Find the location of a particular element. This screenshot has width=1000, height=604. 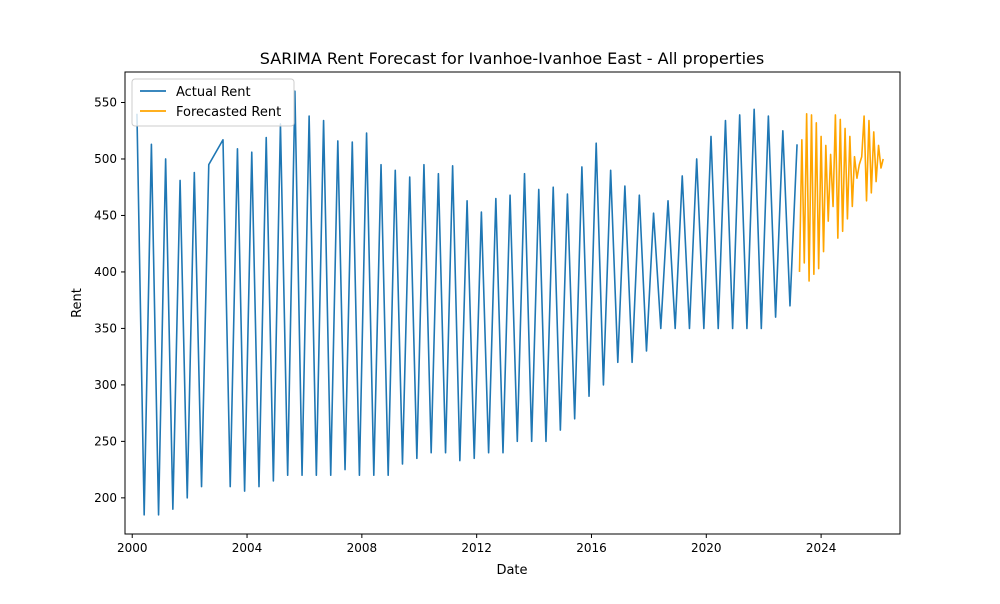

y-tick-label: 300 is located at coordinates (105, 385).